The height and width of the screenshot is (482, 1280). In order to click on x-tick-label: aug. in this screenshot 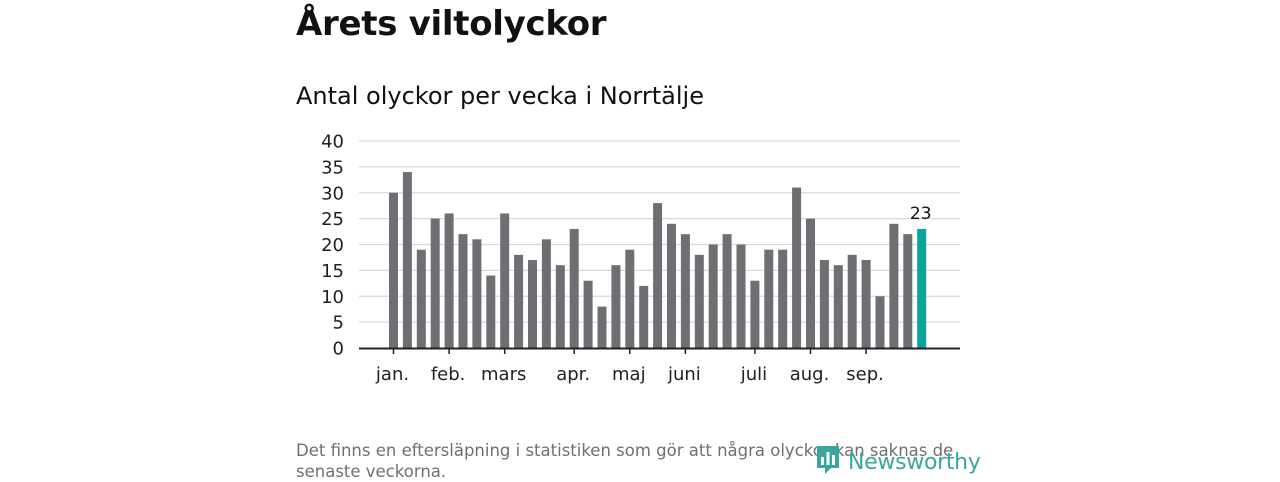, I will do `click(810, 374)`.